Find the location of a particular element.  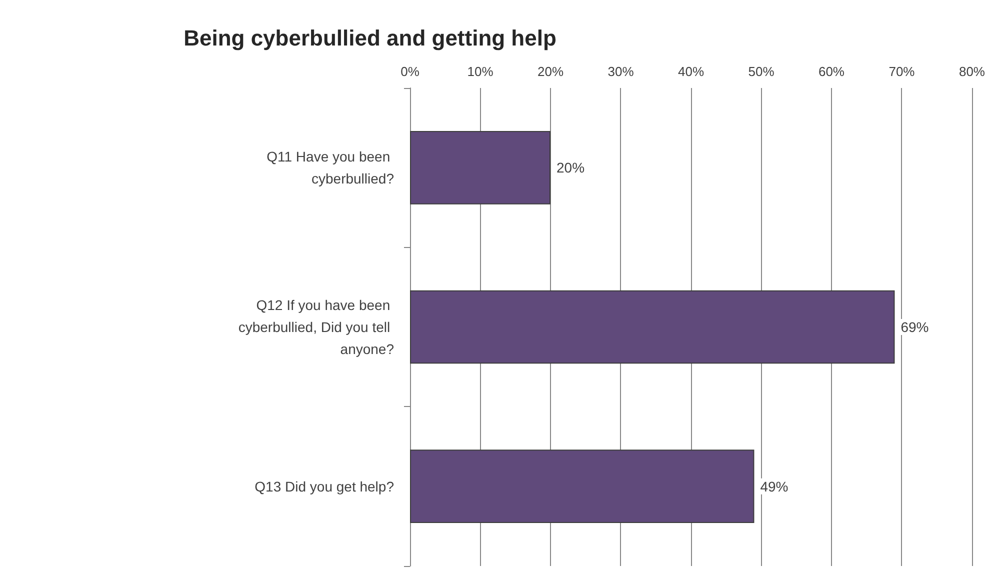

x-tick-label: 60% is located at coordinates (831, 71).